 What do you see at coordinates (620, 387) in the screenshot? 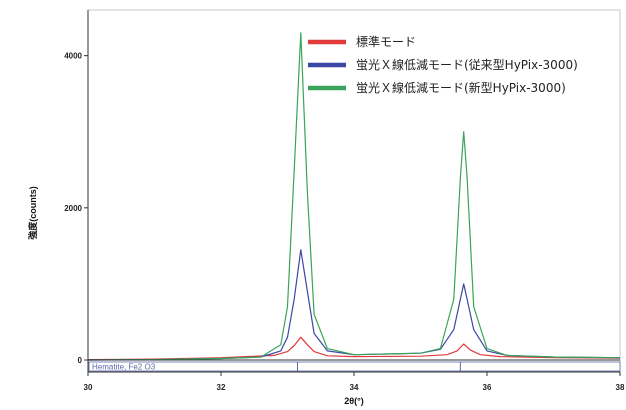
I see `x-tick-label: 38` at bounding box center [620, 387].